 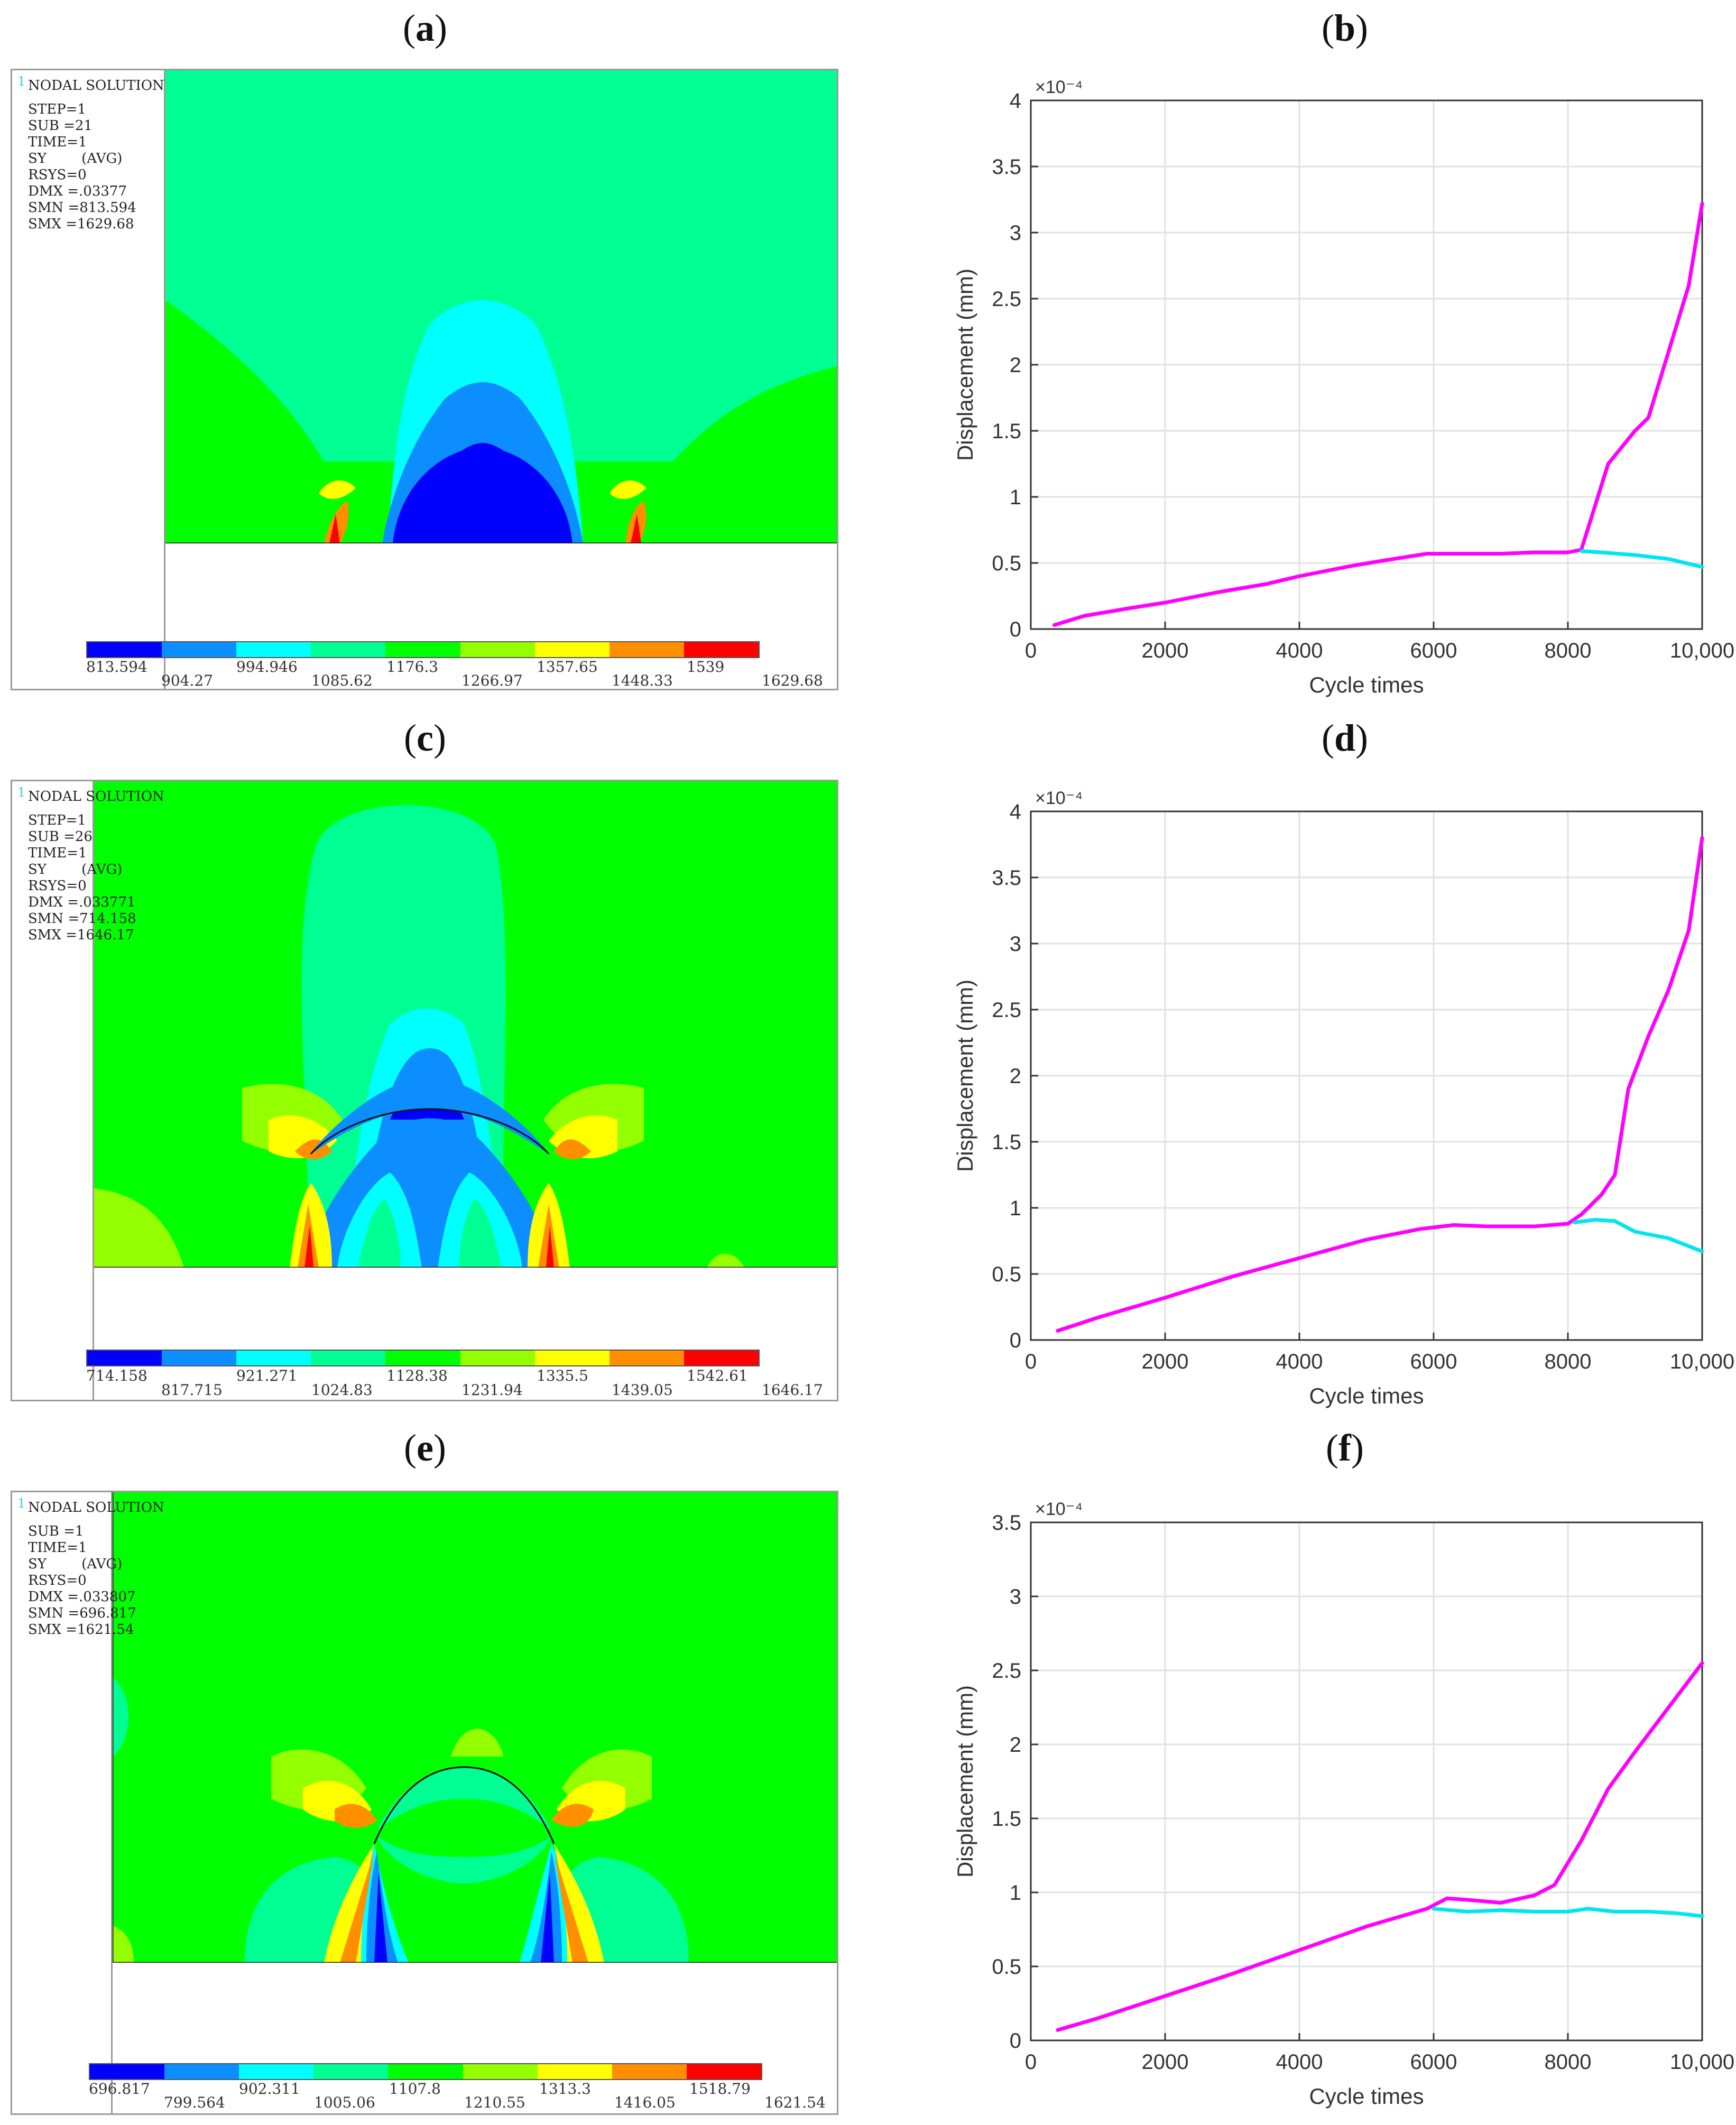 I want to click on contour-label: 1357.65, so click(x=568, y=667).